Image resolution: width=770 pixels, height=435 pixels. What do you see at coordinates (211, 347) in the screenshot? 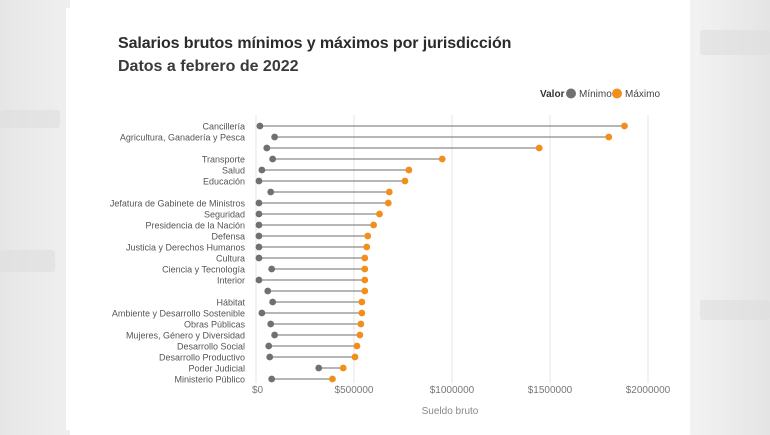
I see `row-label: Desarrollo Social` at bounding box center [211, 347].